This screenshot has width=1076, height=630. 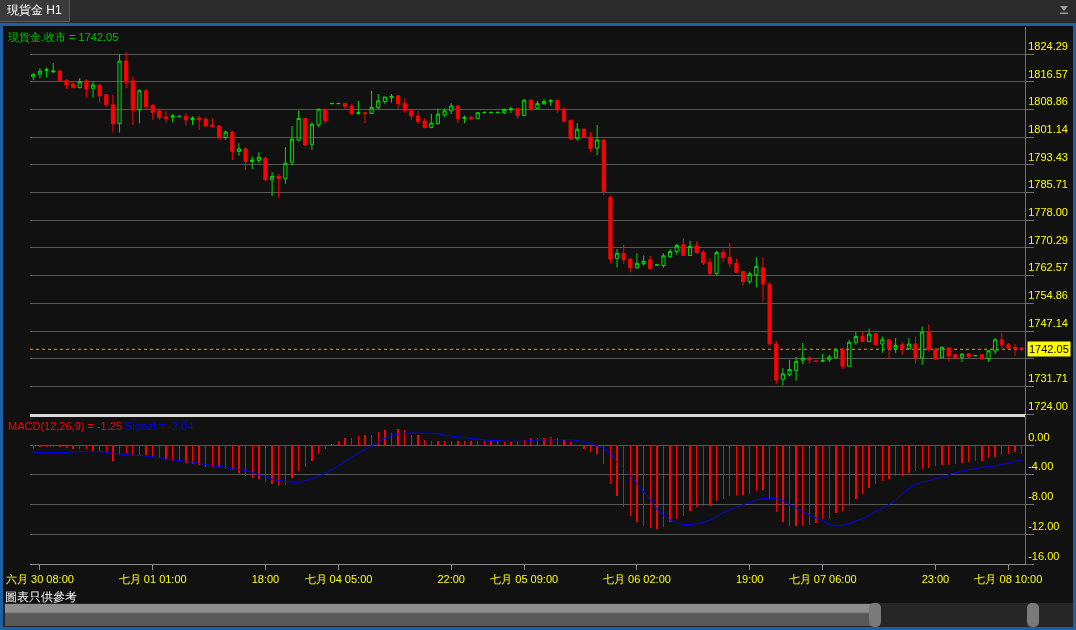 What do you see at coordinates (265, 579) in the screenshot?
I see `x-tick-label: 18:00` at bounding box center [265, 579].